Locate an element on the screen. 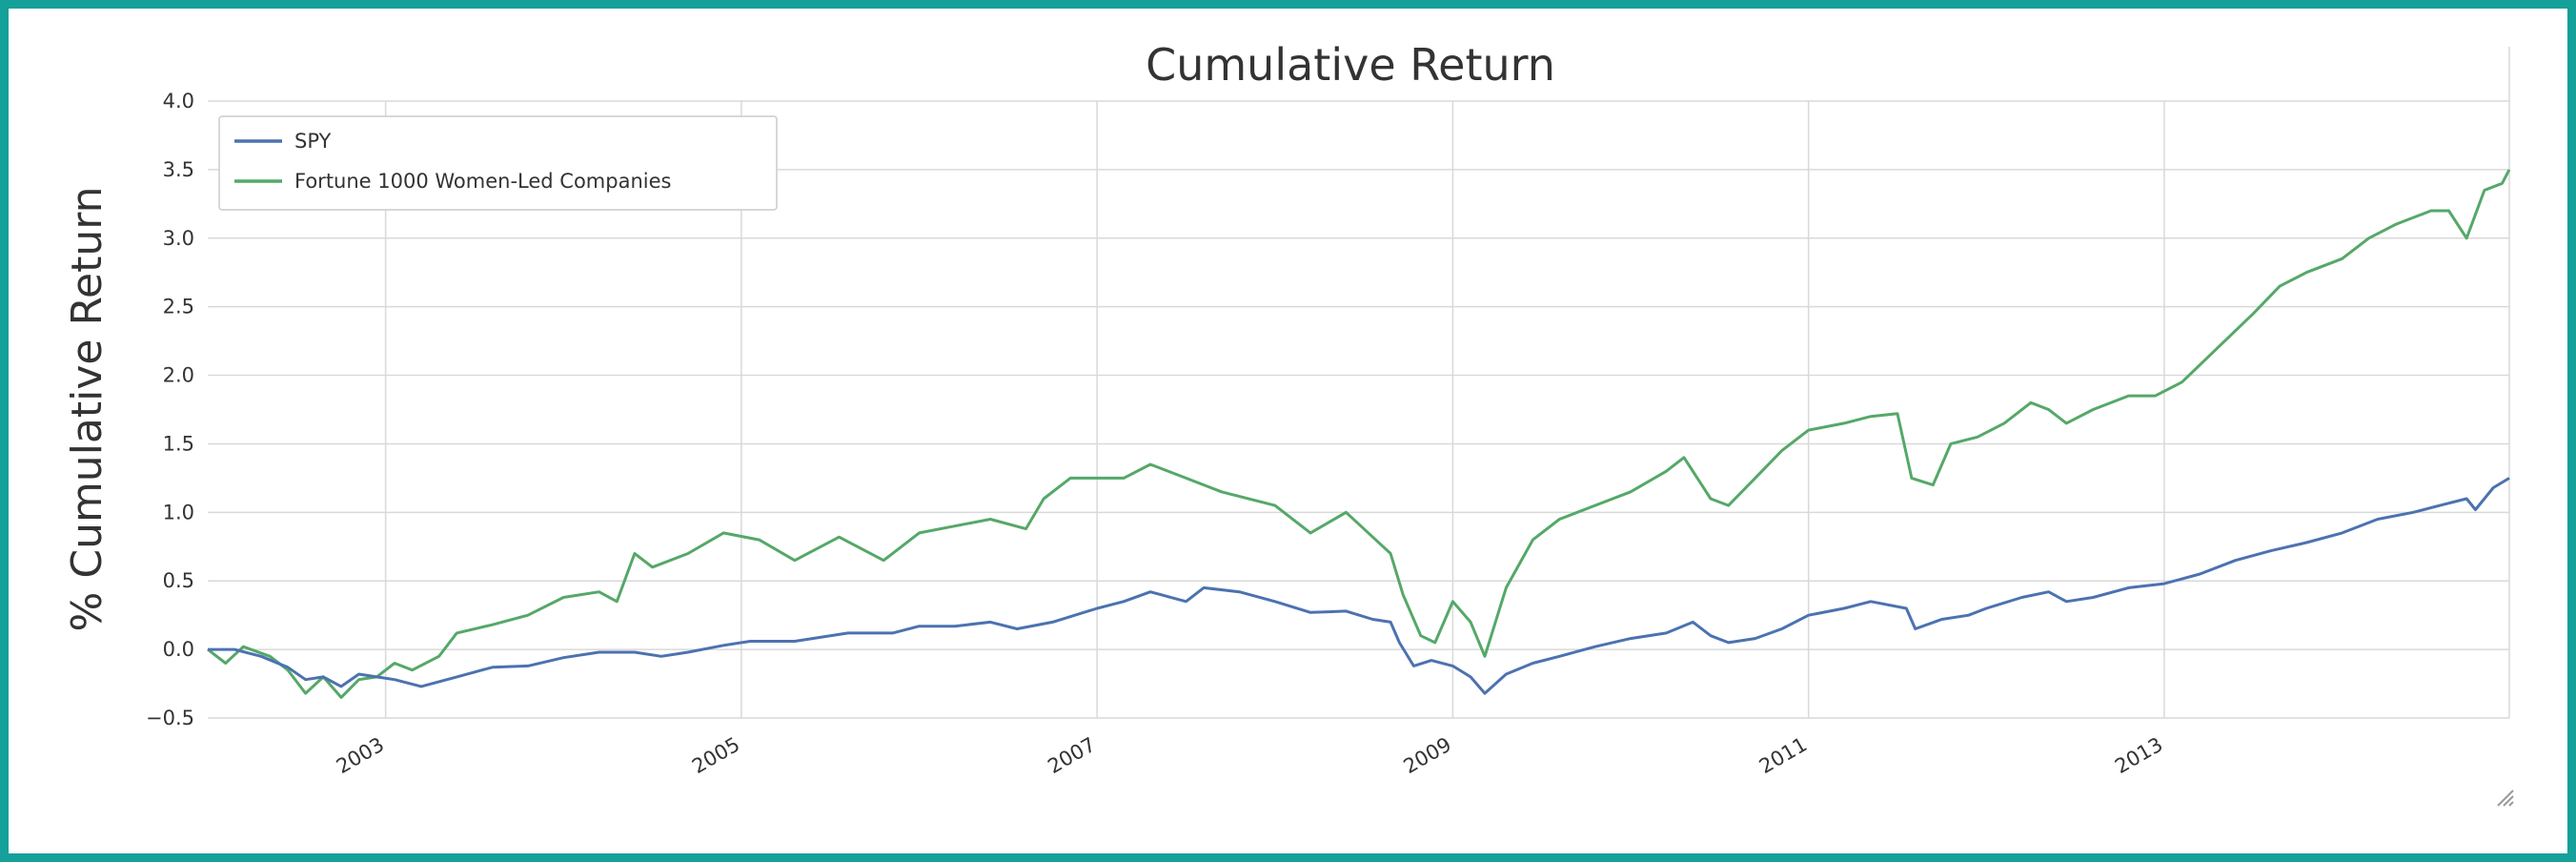  y-tick-label: 3.0 is located at coordinates (178, 238).